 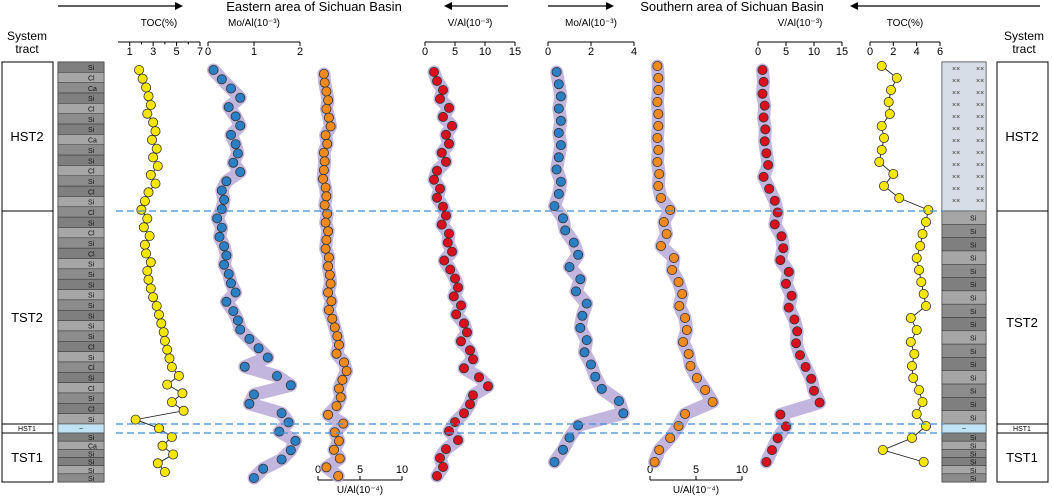 I want to click on panel-7-axis-label: TOC(%), so click(x=905, y=23).